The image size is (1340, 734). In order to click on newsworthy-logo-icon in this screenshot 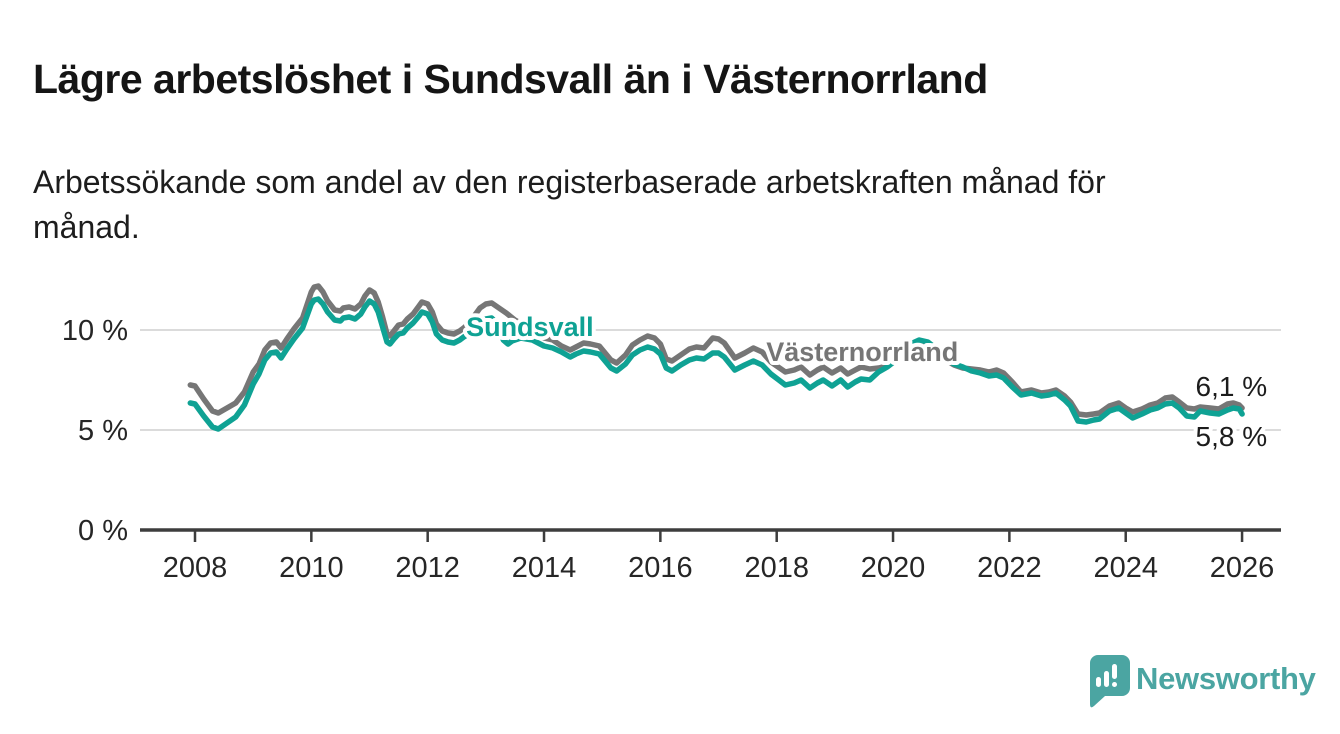, I will do `click(1110, 681)`.